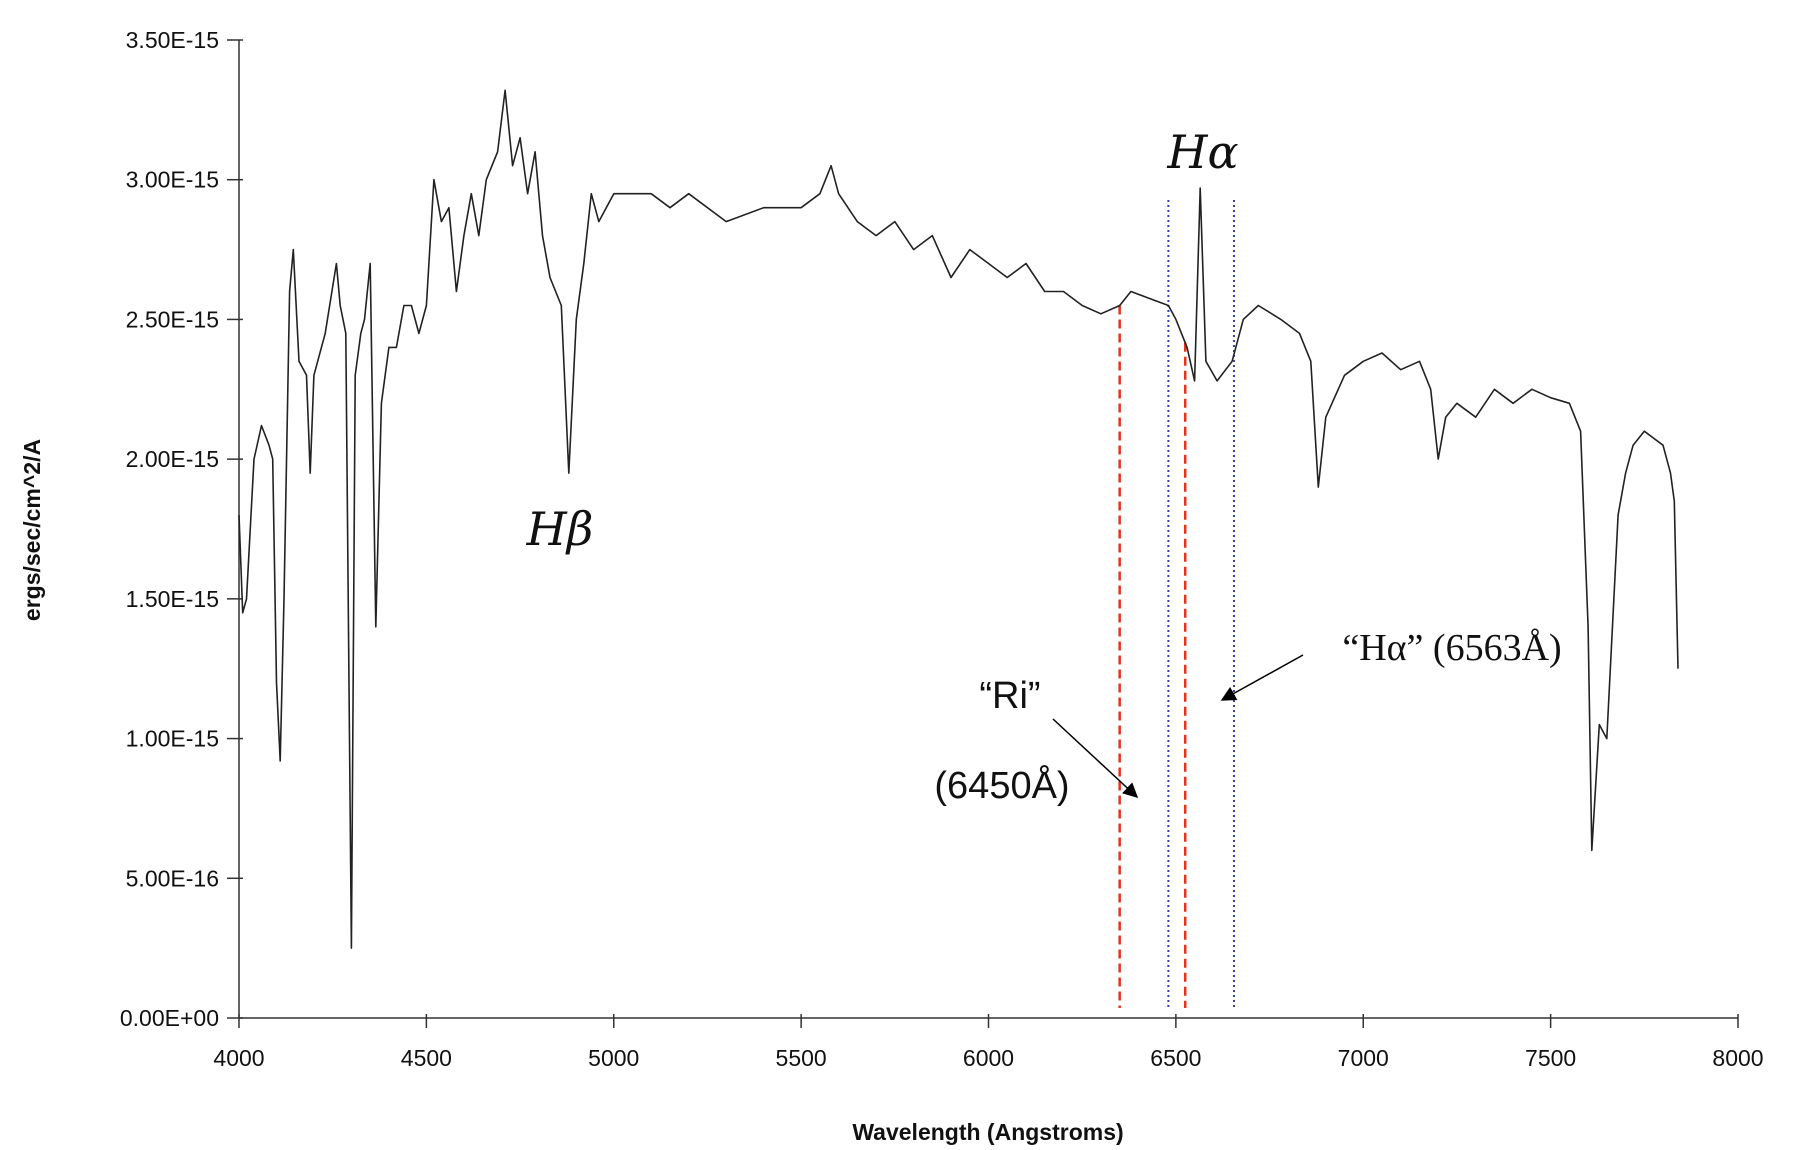  Describe the element at coordinates (1202, 152) in the screenshot. I see `annotation: Hα` at that location.